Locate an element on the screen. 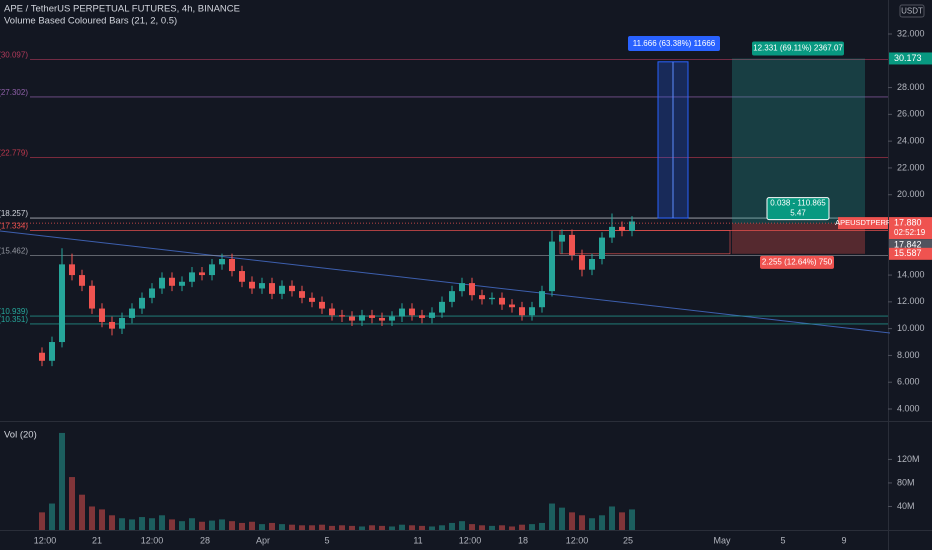  stop-tag-box is located at coordinates (910, 253).